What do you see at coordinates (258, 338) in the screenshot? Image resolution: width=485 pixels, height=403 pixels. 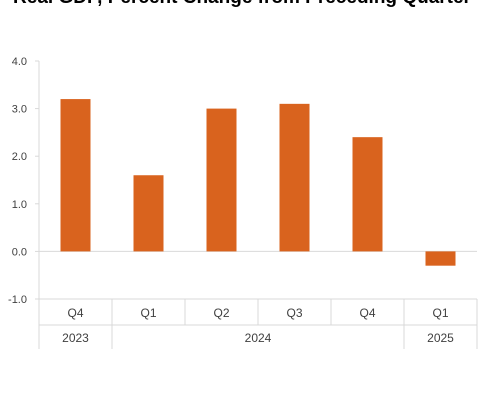 I see `year-group-label: 2024` at bounding box center [258, 338].